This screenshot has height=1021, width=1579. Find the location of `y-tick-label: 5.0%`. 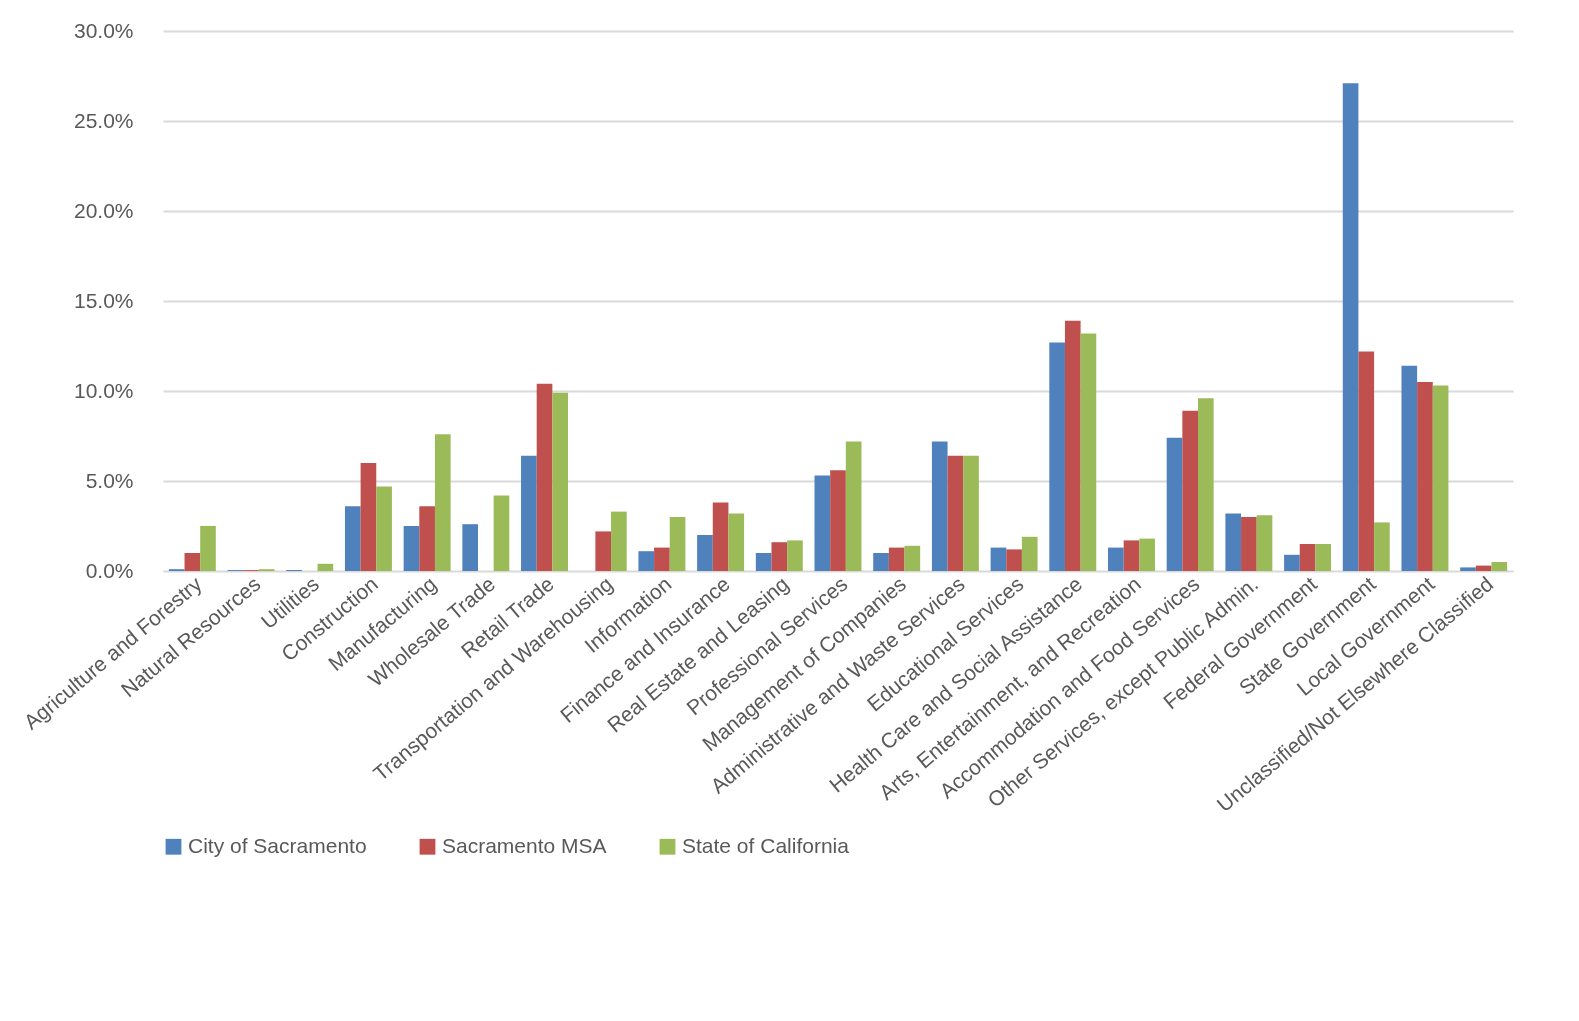

y-tick-label: 5.0% is located at coordinates (109, 480).